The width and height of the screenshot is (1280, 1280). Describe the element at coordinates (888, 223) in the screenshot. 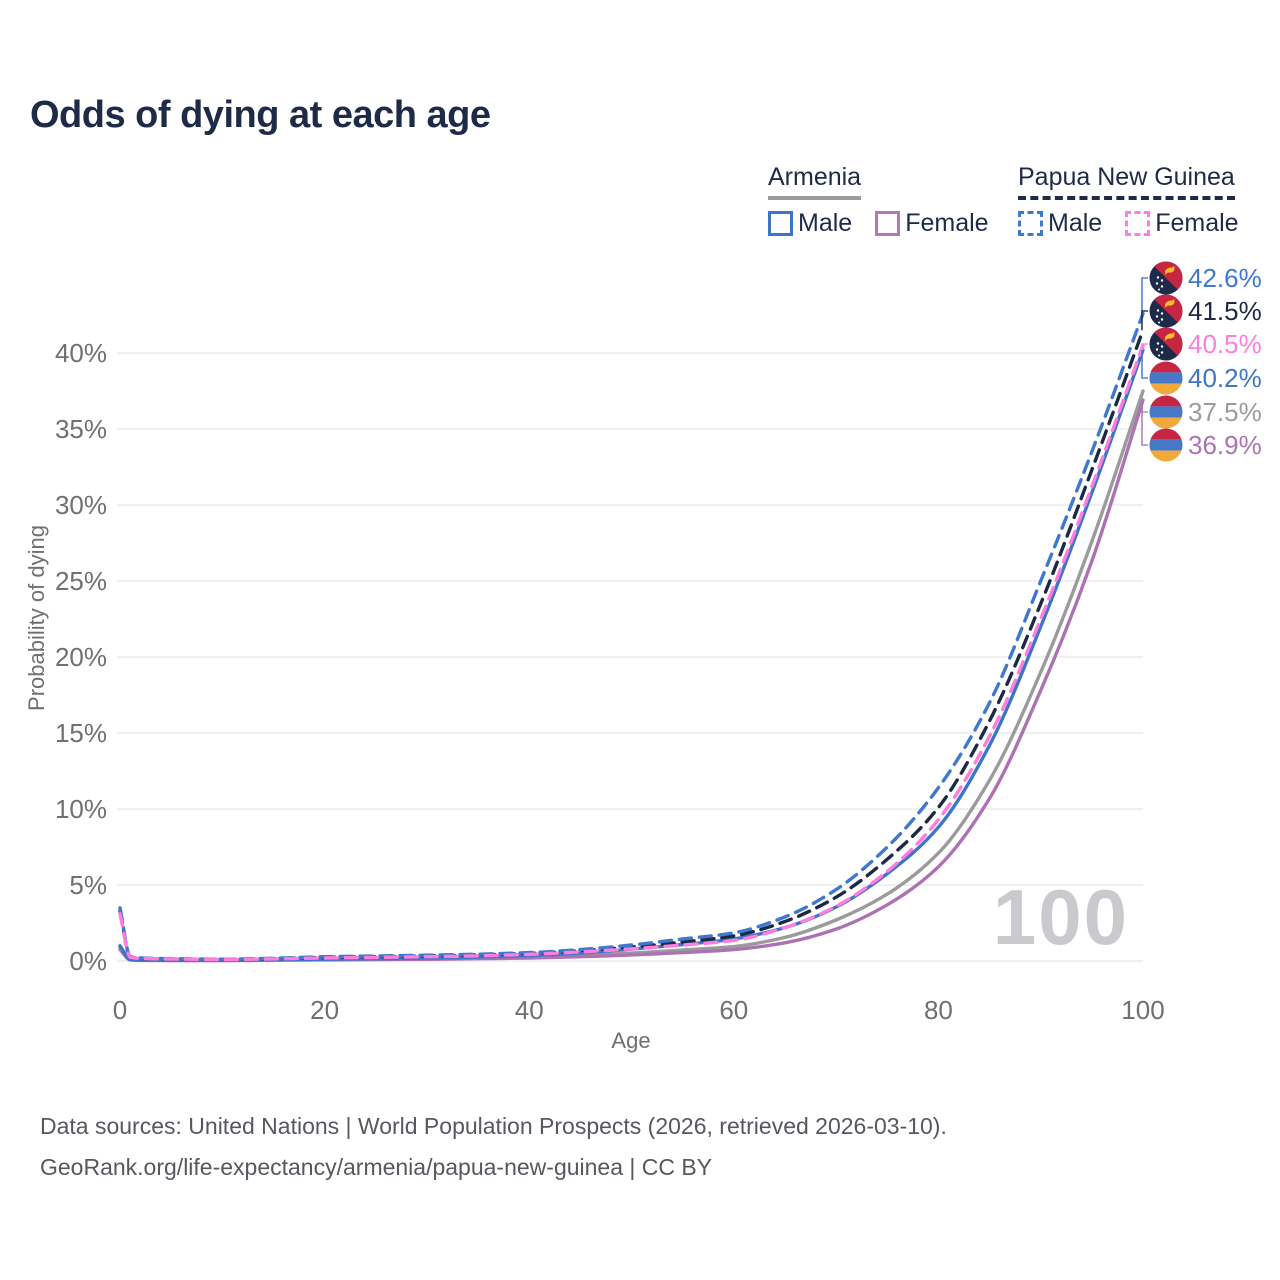

I see `armenia-female-swatch` at that location.